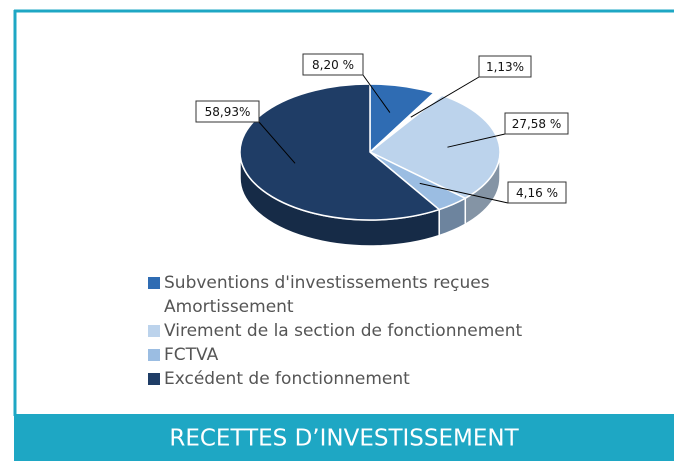 Image resolution: width=674 pixels, height=461 pixels. I want to click on value-label: 8,20 %, so click(333, 65).